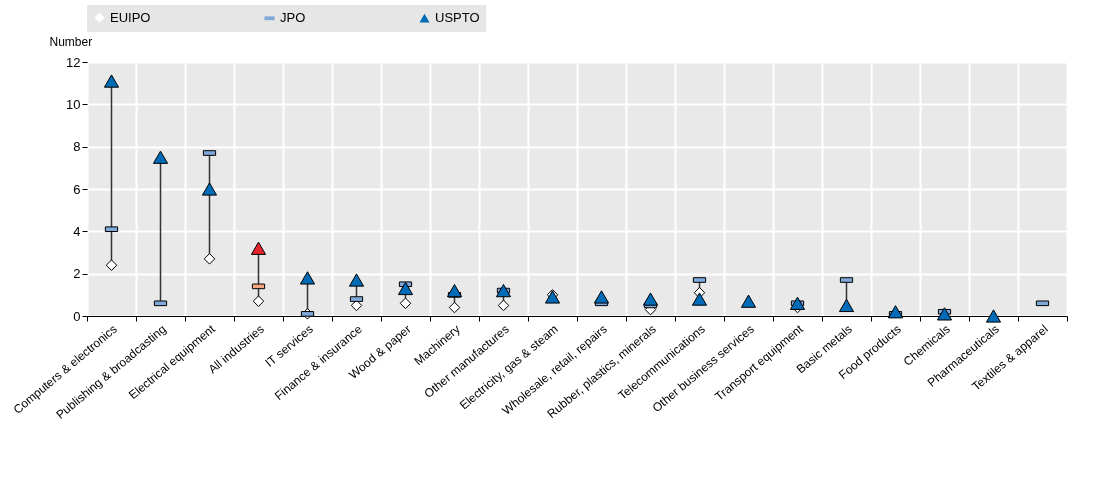  Describe the element at coordinates (77, 147) in the screenshot. I see `y-tick-label: 8` at that location.